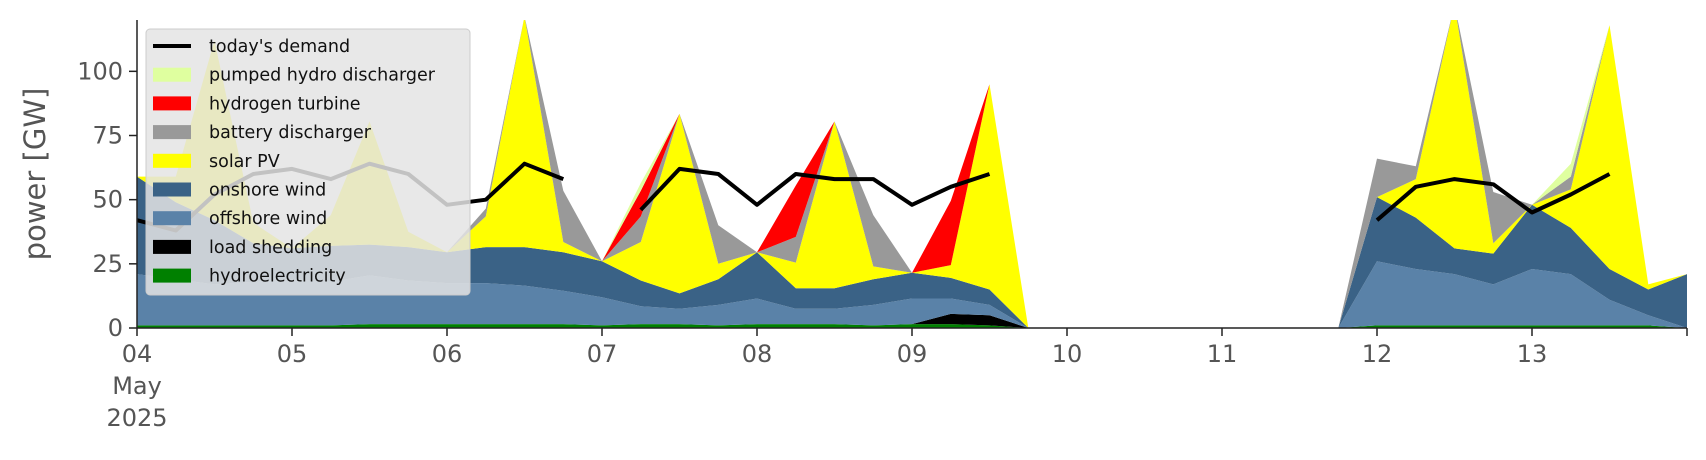  Describe the element at coordinates (100, 71) in the screenshot. I see `y-tick-label: 100` at that location.